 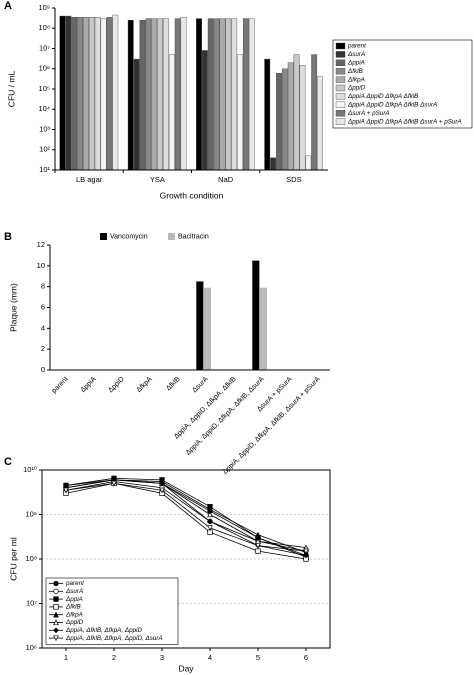 I want to click on legend-label: ΔppiA, so click(x=74, y=599).